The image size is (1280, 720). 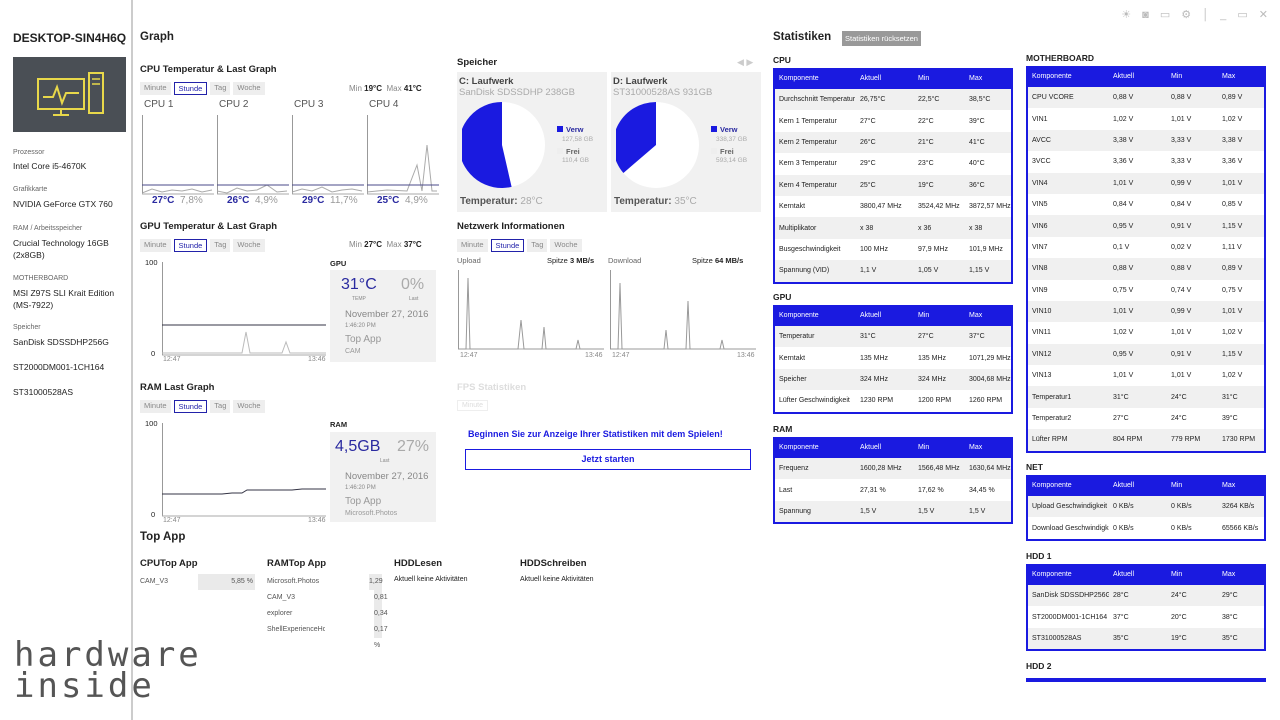 I want to click on ram-card, so click(x=383, y=477).